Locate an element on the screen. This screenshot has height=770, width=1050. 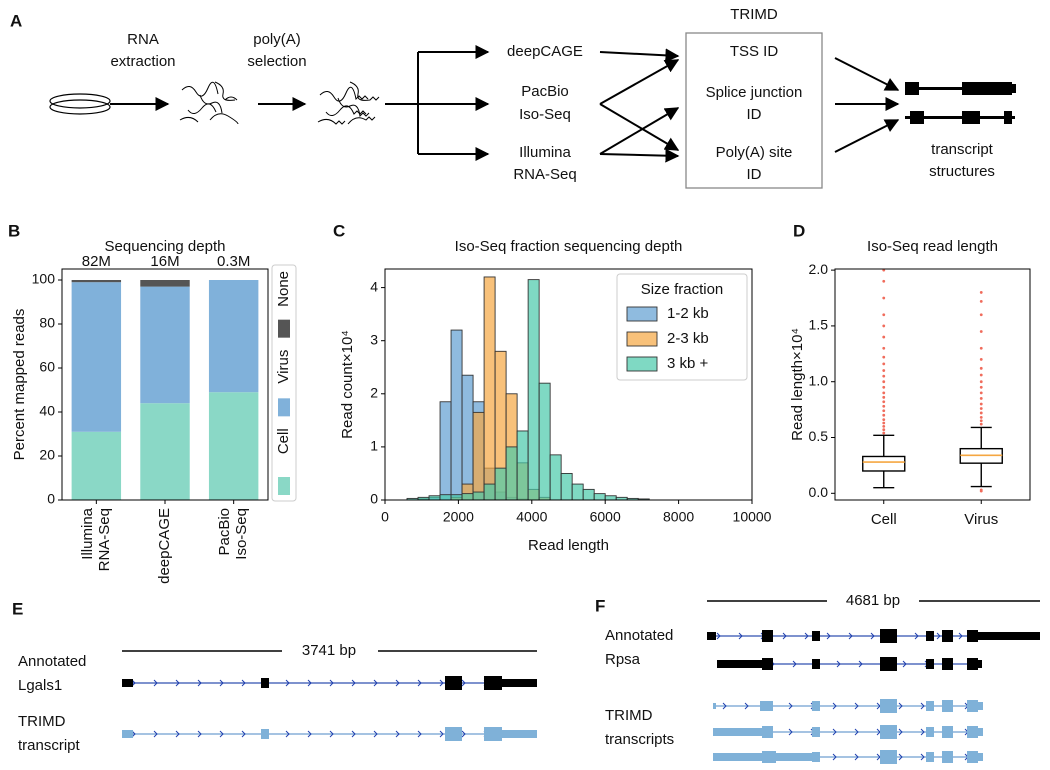
y-tick-label: 100 is located at coordinates (44, 279).